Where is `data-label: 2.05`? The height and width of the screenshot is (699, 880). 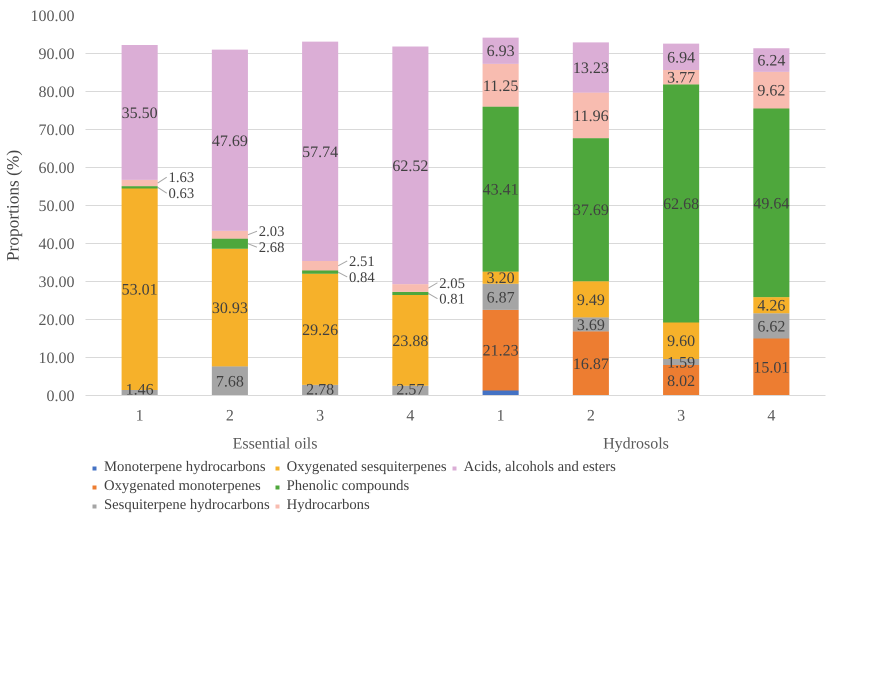 data-label: 2.05 is located at coordinates (452, 284).